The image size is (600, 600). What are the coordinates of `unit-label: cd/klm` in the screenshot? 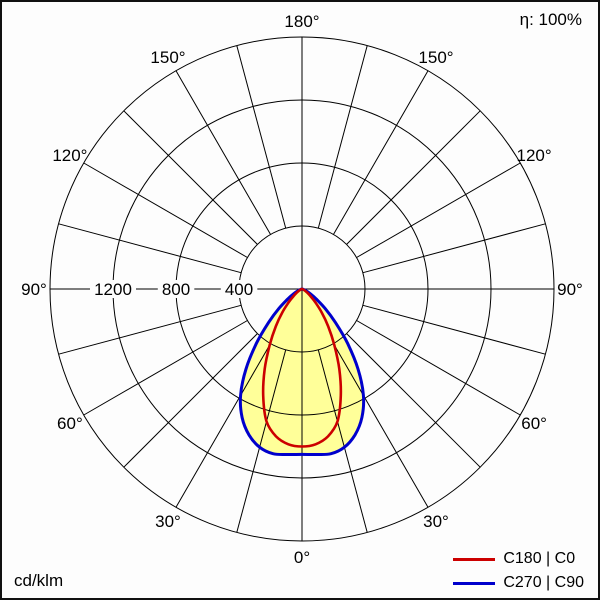 It's located at (39, 580).